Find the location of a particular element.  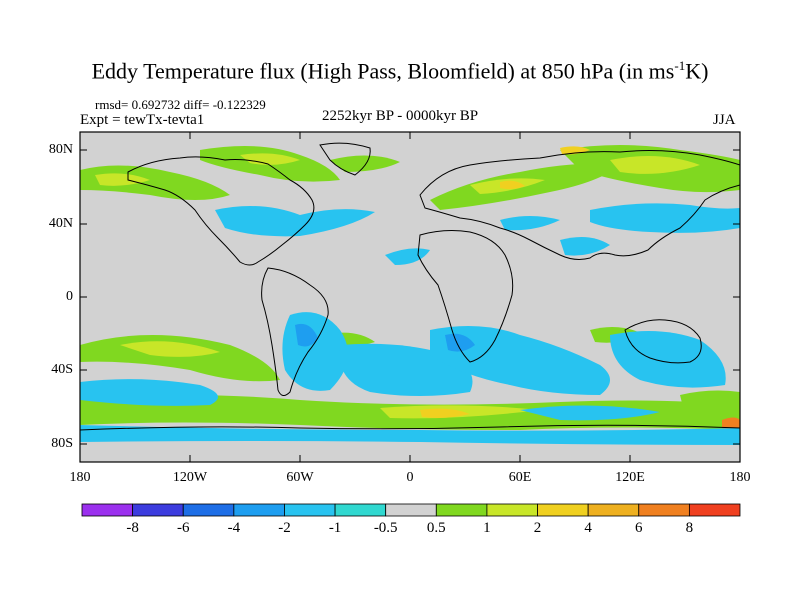

colorbar-label: -2 is located at coordinates (284, 528).